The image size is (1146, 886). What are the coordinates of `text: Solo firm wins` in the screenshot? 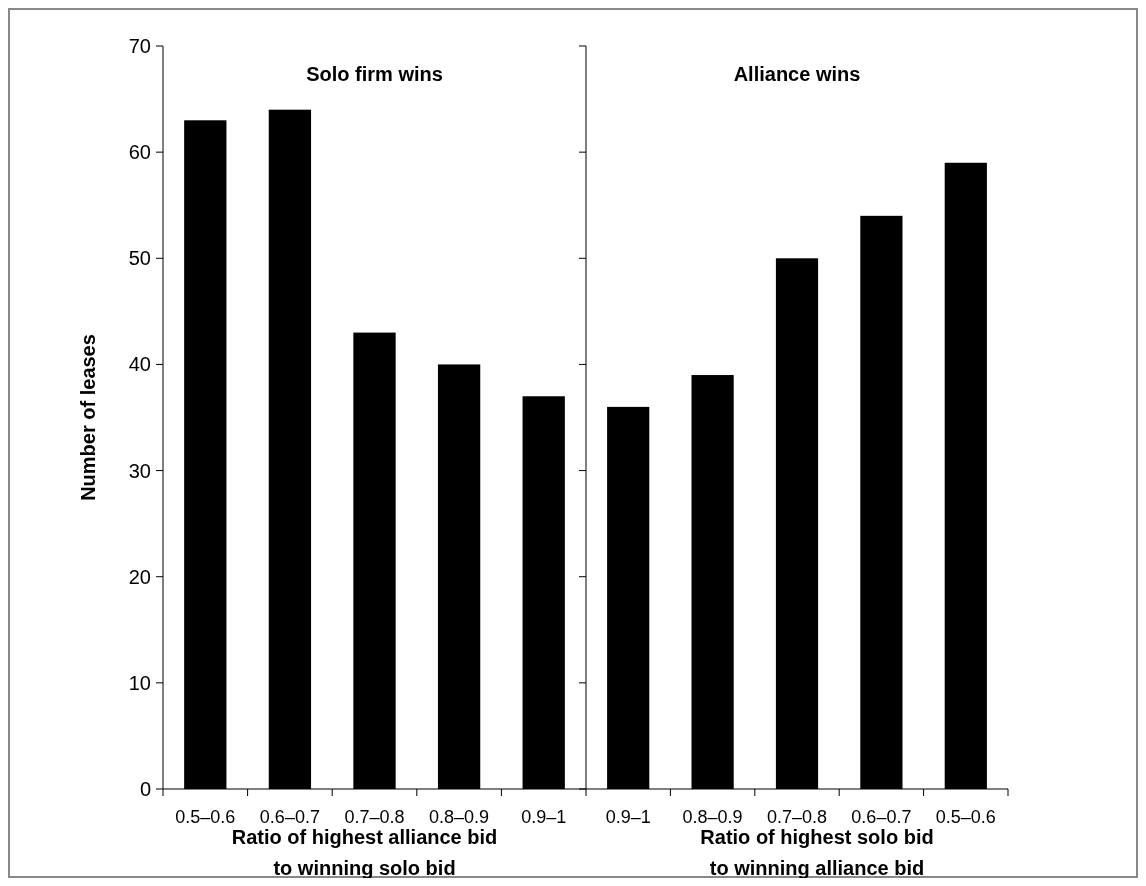 It's located at (374, 74).